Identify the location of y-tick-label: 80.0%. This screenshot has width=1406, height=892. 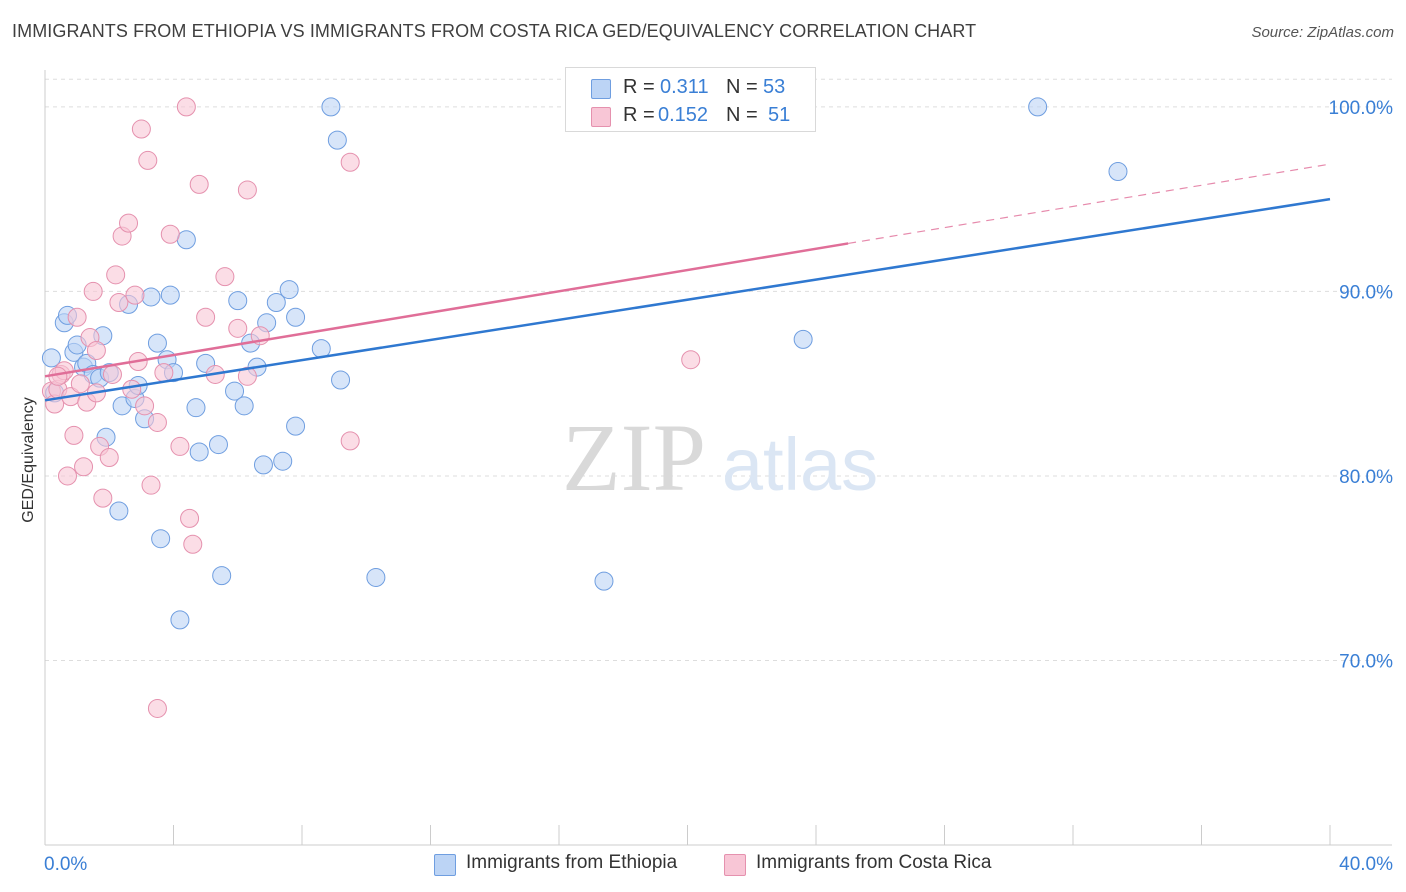
(1366, 477).